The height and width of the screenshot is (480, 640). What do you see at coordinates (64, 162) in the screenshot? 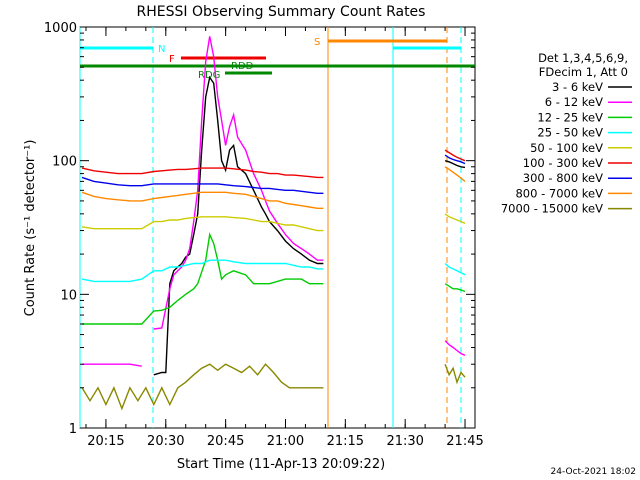
I see `y-tick-label: 100` at bounding box center [64, 162].